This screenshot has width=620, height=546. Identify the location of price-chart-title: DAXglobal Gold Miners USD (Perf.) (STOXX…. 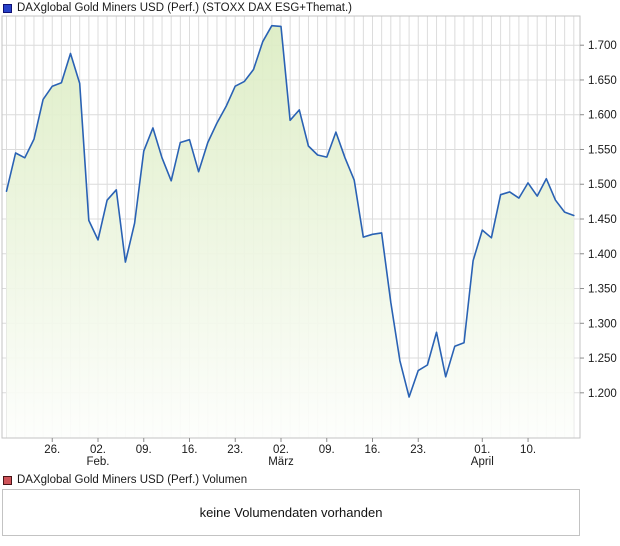
(184, 8).